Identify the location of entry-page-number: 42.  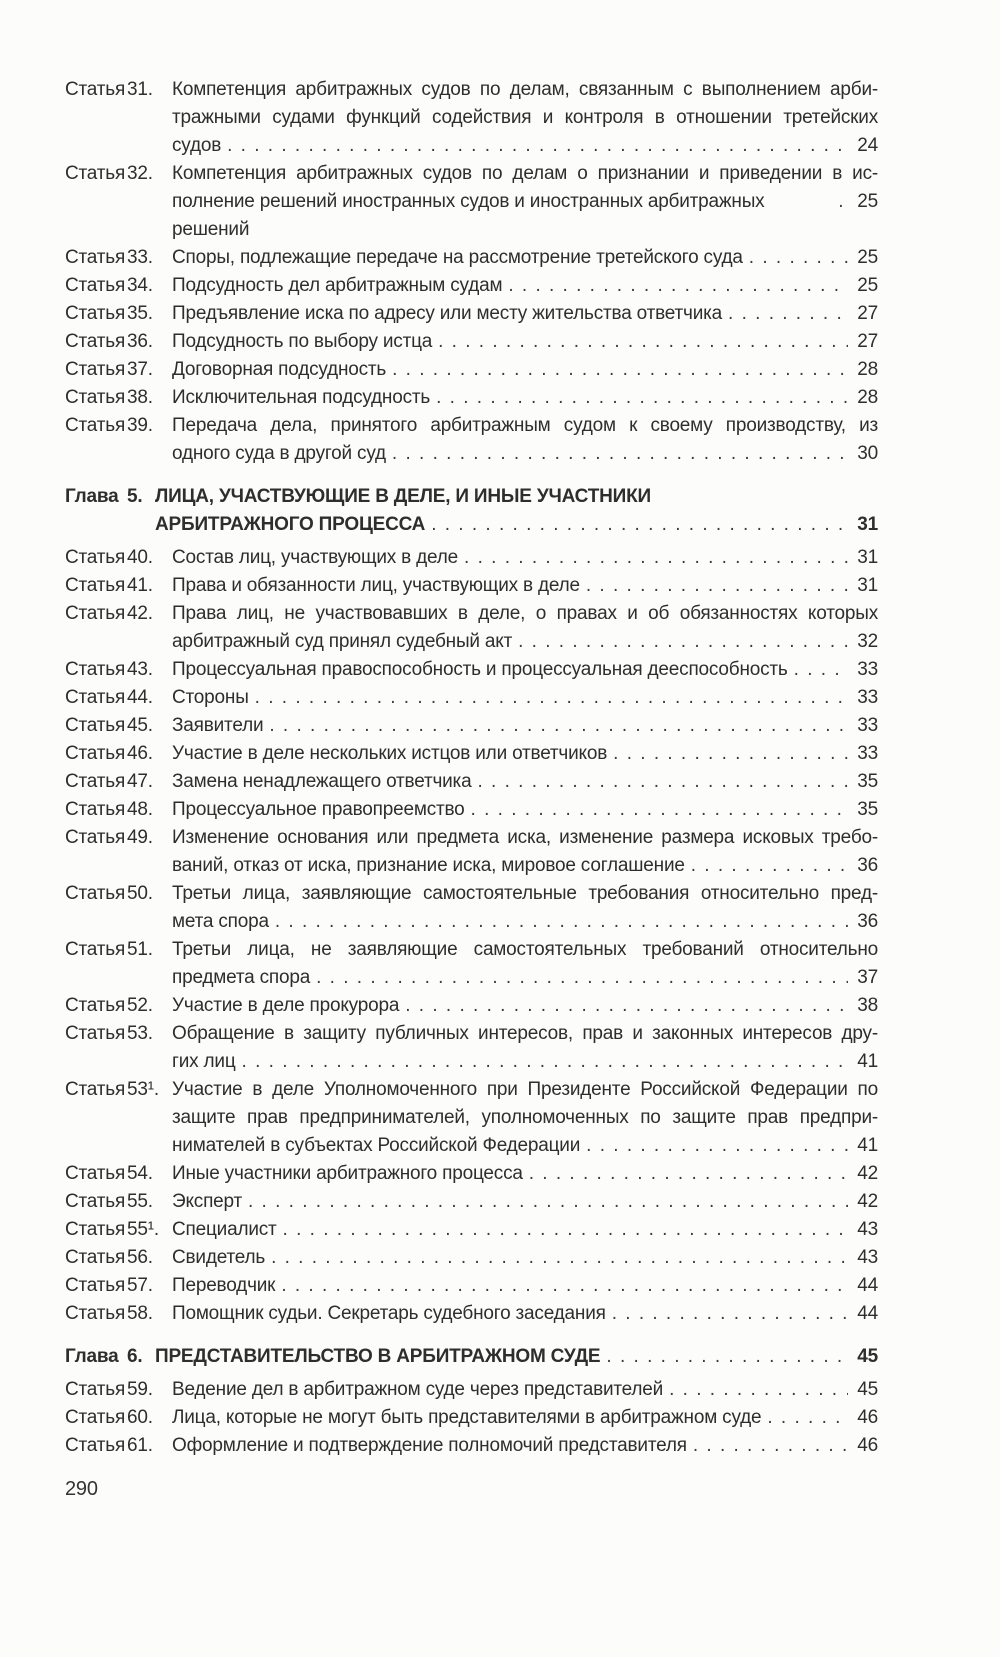
(867, 1201).